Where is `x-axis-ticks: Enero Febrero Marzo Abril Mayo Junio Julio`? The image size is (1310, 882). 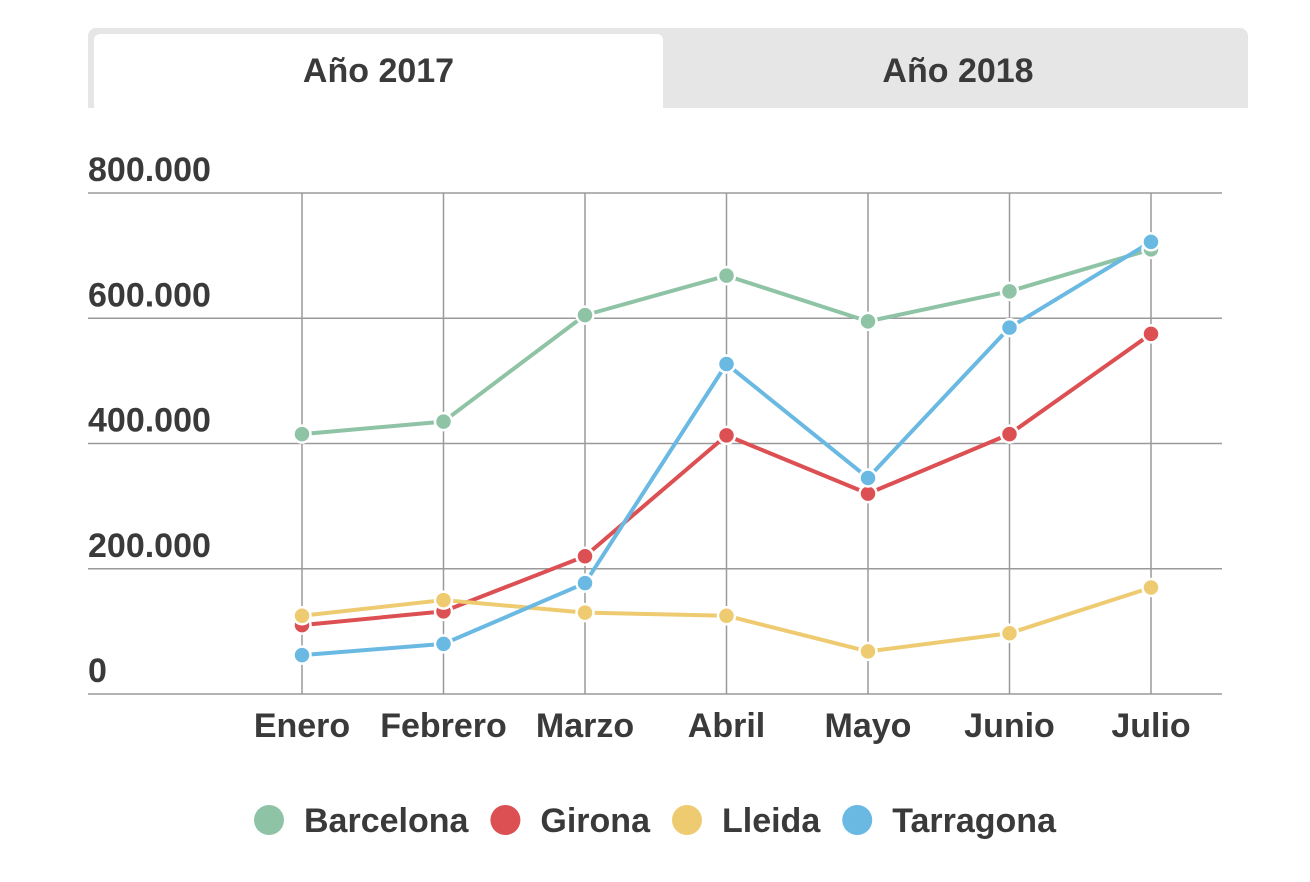 x-axis-ticks: Enero Febrero Marzo Abril Mayo Junio Julio is located at coordinates (722, 726).